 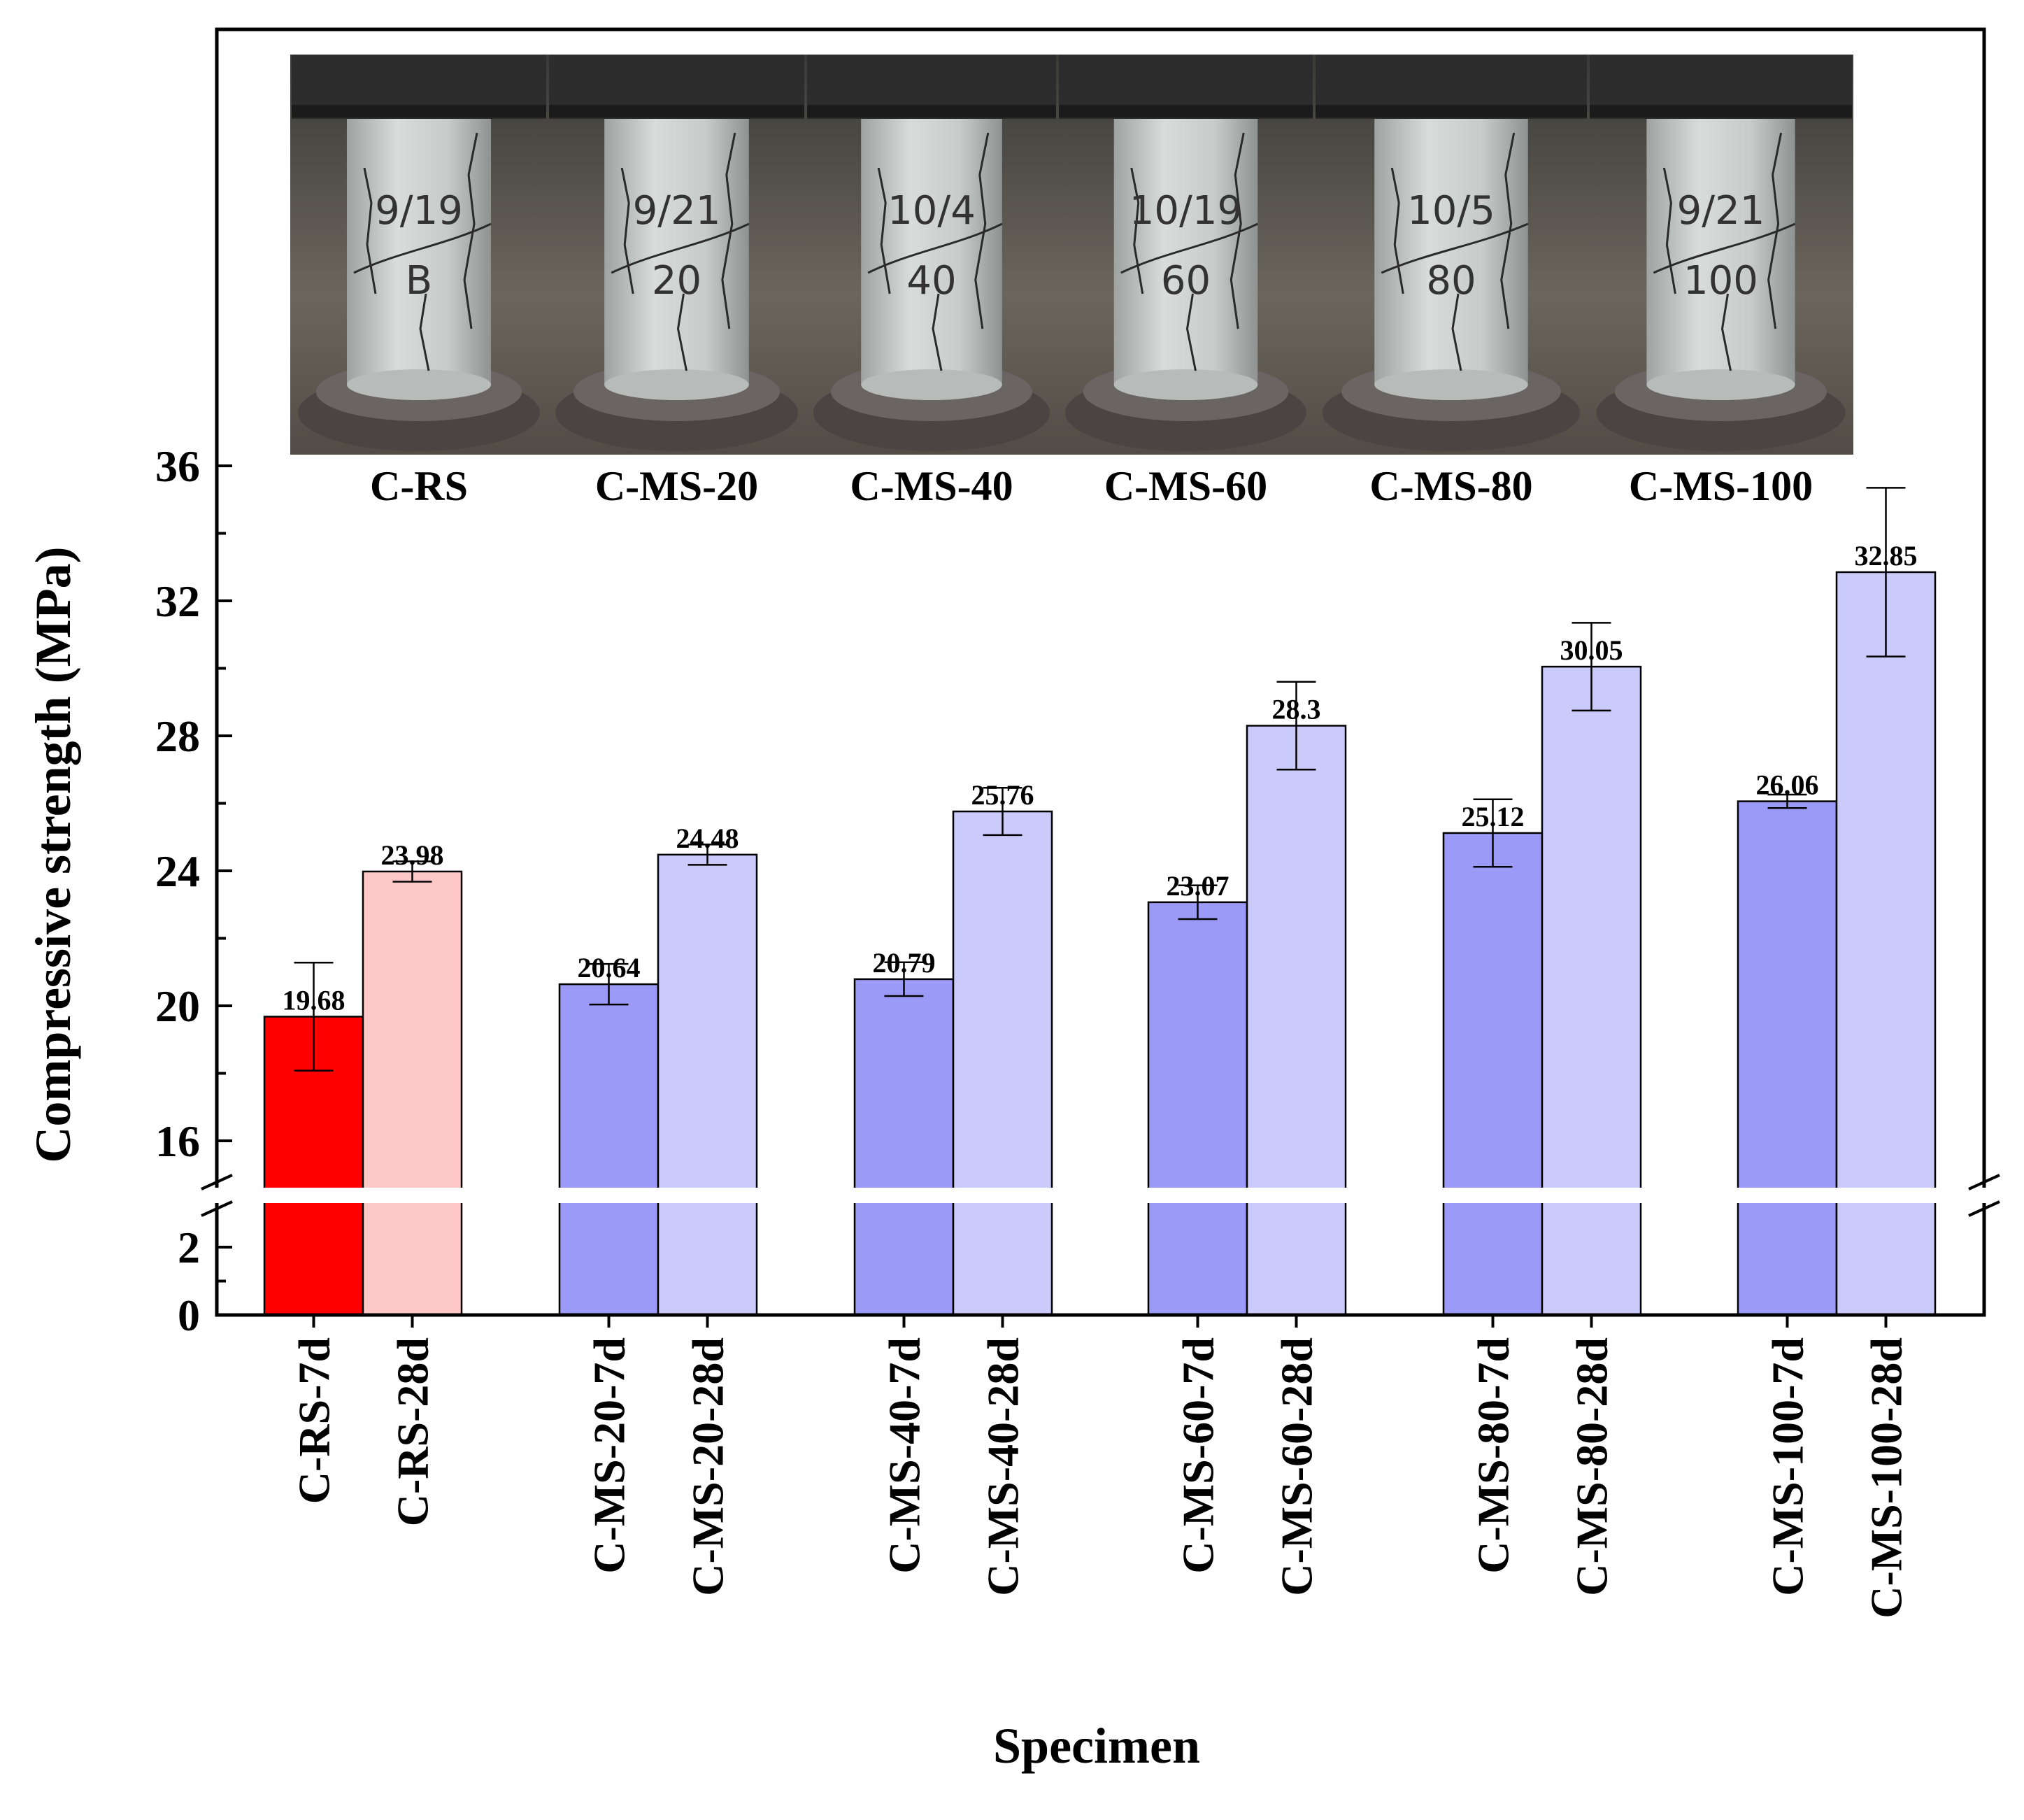 What do you see at coordinates (1721, 281) in the screenshot?
I see `photo-specimen-mark: 100` at bounding box center [1721, 281].